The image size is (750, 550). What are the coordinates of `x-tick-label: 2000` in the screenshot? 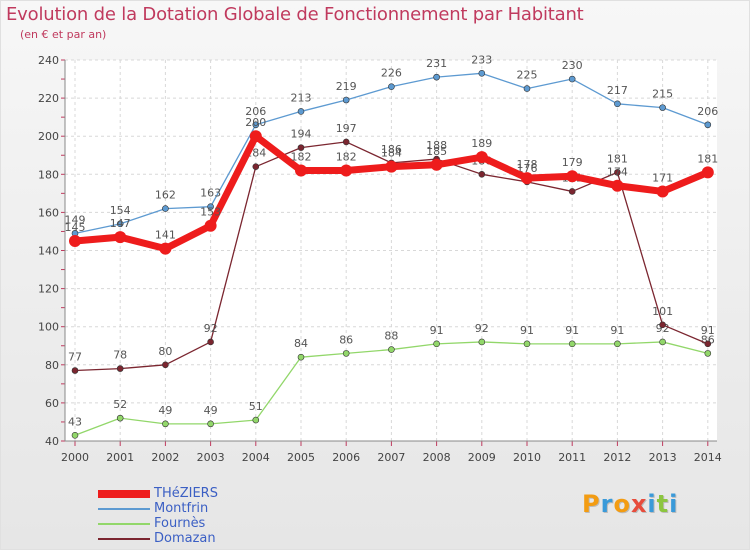 It's located at (75, 457).